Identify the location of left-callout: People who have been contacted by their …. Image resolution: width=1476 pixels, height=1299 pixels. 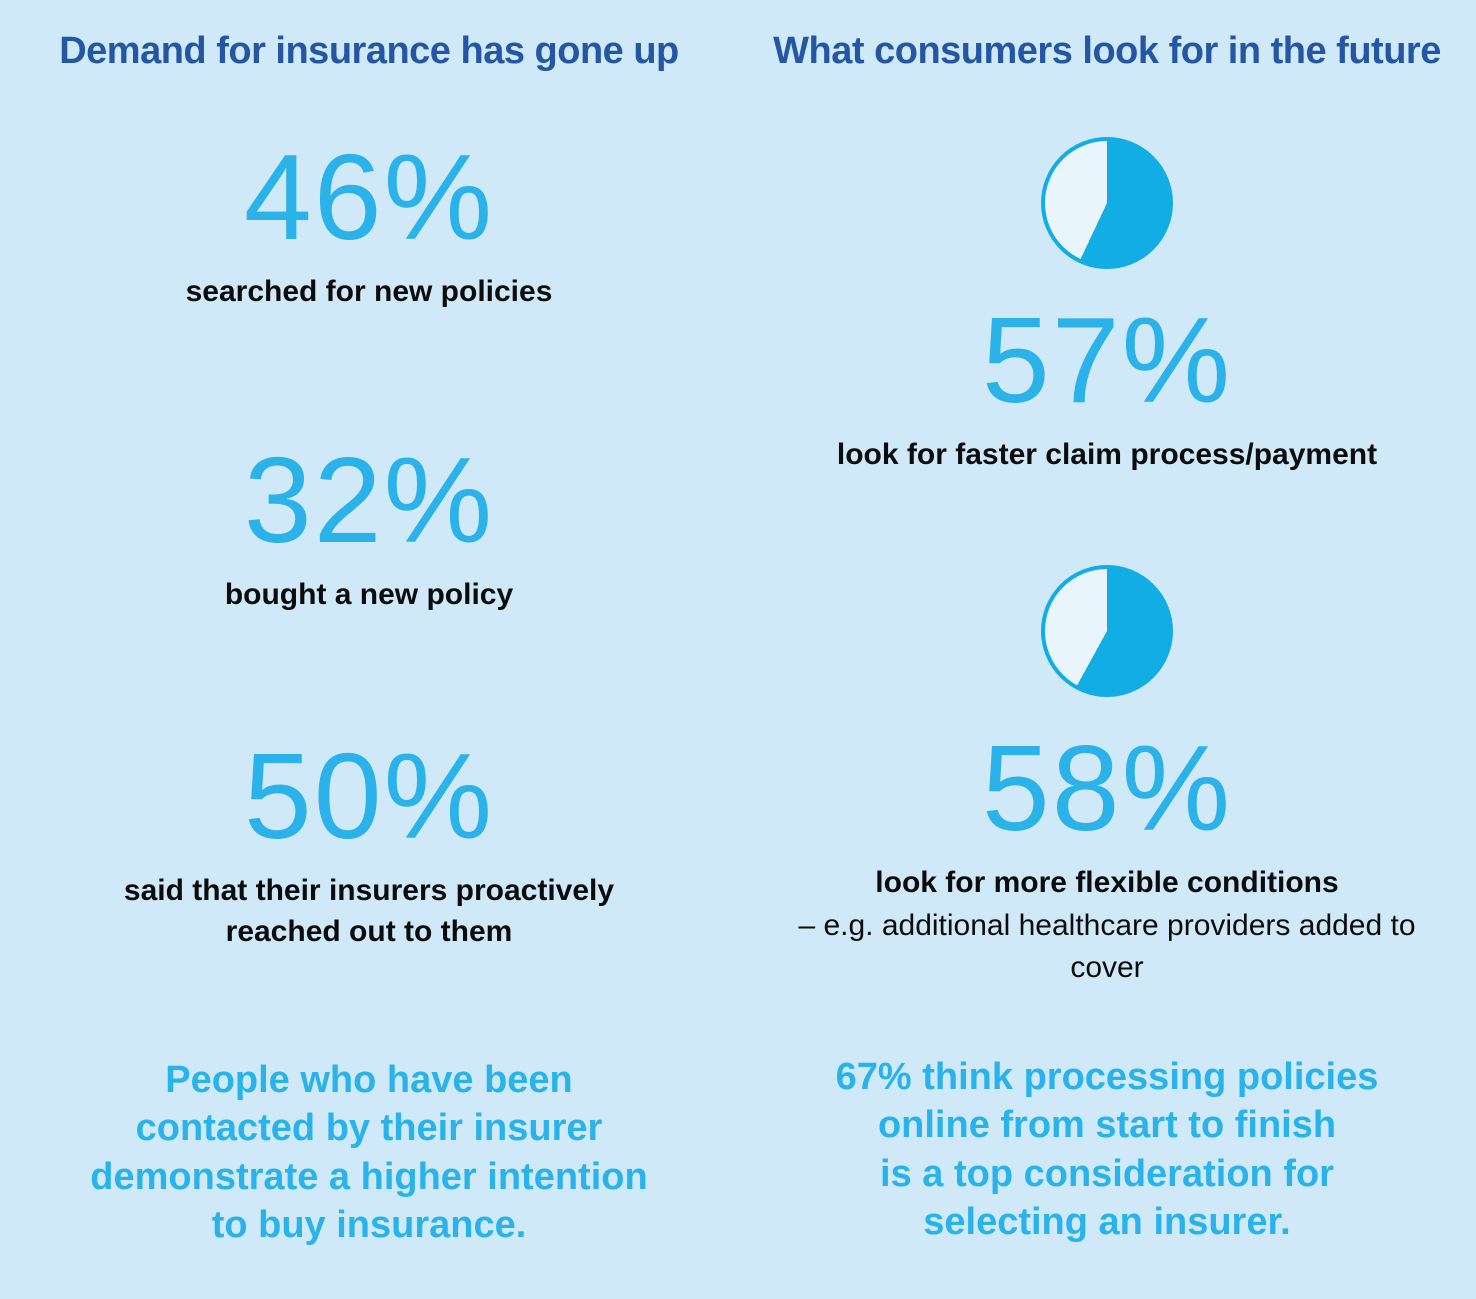
(369, 1152).